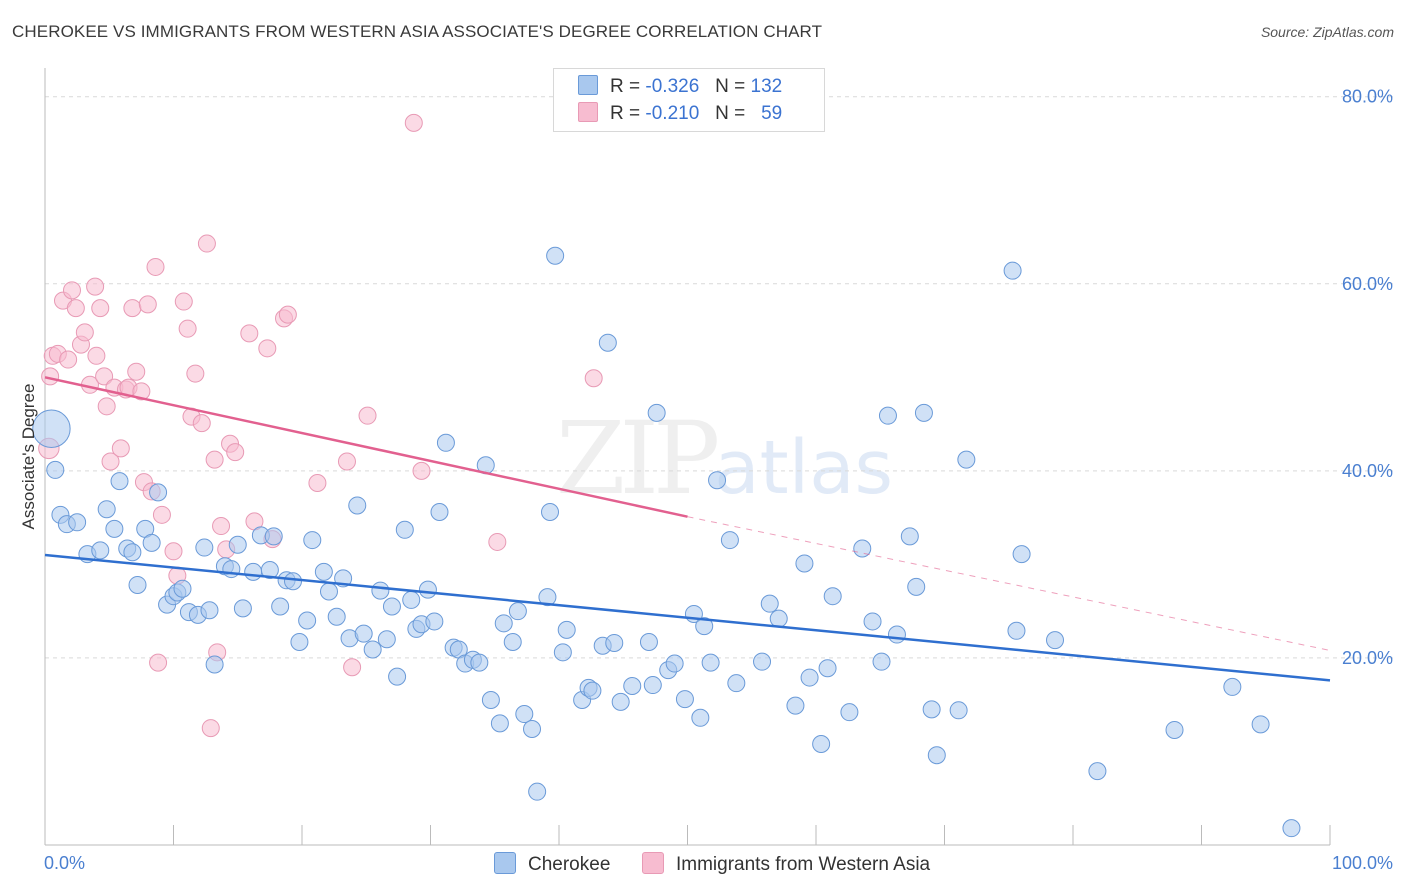 The height and width of the screenshot is (892, 1406). I want to click on legend-r-value-immigrants: -0.210, so click(672, 113).